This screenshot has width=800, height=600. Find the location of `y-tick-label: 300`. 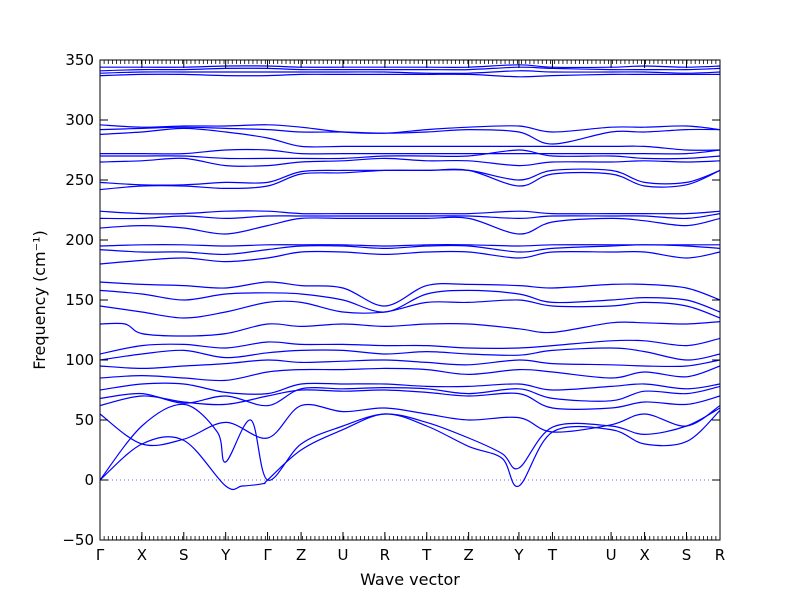

y-tick-label: 300 is located at coordinates (79, 120).